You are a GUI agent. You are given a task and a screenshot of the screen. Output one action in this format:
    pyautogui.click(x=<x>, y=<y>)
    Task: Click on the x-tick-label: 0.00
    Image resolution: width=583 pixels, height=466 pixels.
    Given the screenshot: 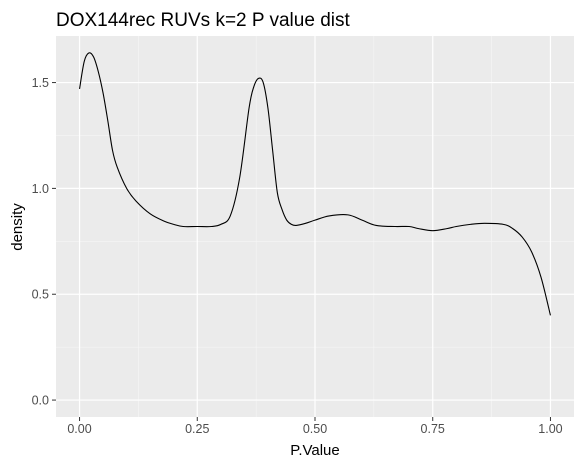 What is the action you would take?
    pyautogui.click(x=79, y=429)
    